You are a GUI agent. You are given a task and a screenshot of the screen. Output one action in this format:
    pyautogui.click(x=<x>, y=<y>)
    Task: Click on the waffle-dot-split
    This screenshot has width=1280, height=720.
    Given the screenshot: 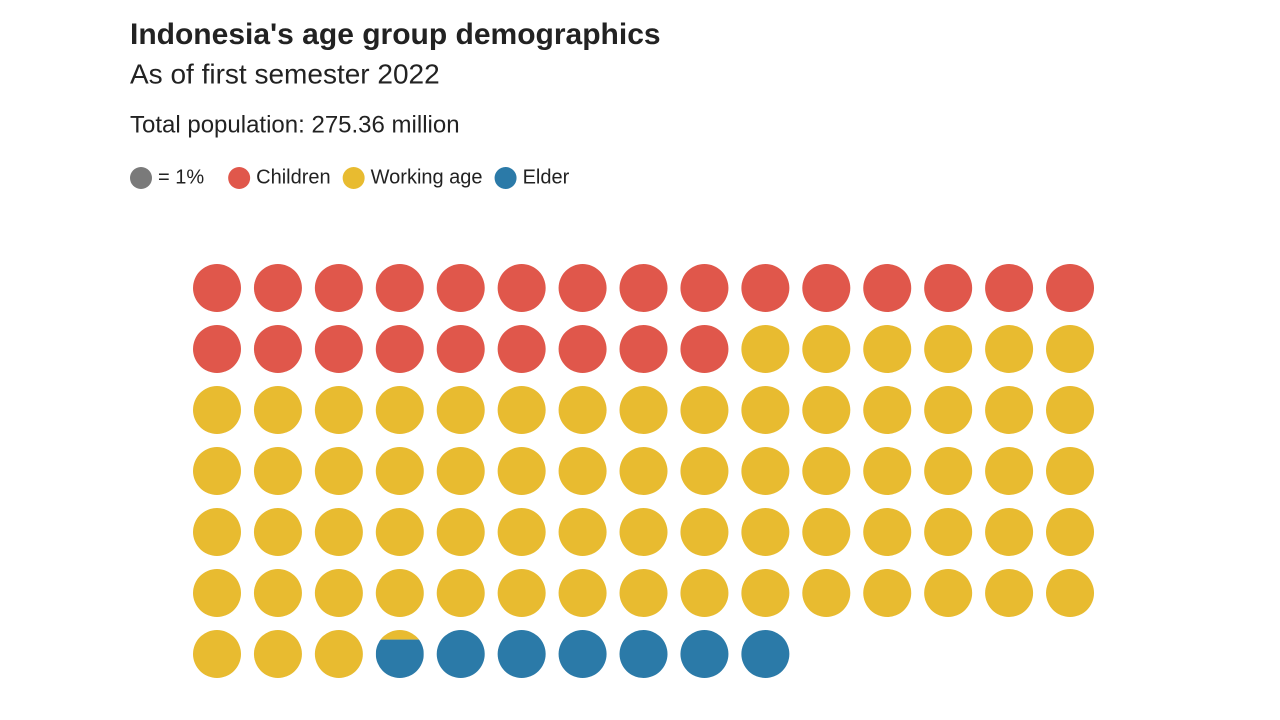 What is the action you would take?
    pyautogui.click(x=399, y=654)
    